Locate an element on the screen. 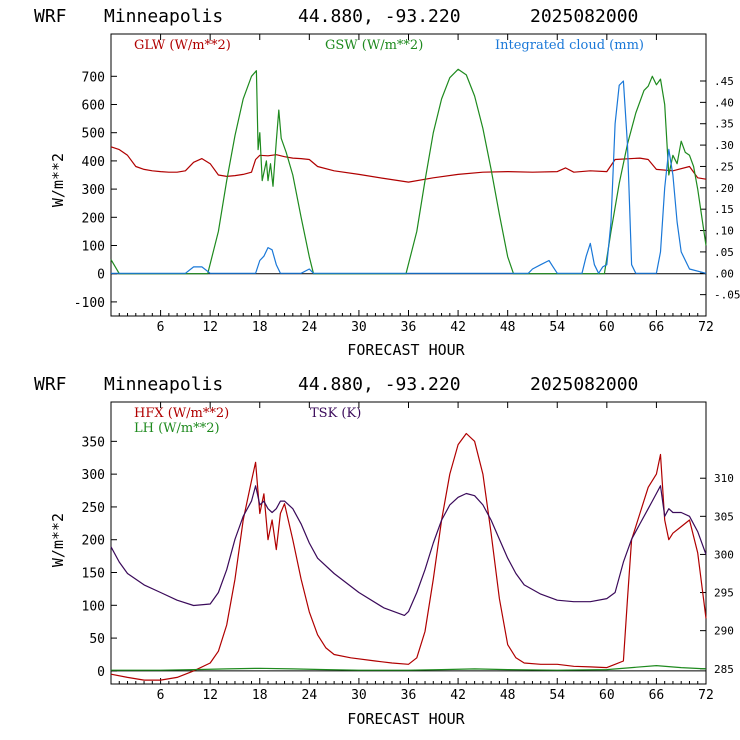 The image size is (740, 740). bottom-y-tick-label: 300 is located at coordinates (93, 475).